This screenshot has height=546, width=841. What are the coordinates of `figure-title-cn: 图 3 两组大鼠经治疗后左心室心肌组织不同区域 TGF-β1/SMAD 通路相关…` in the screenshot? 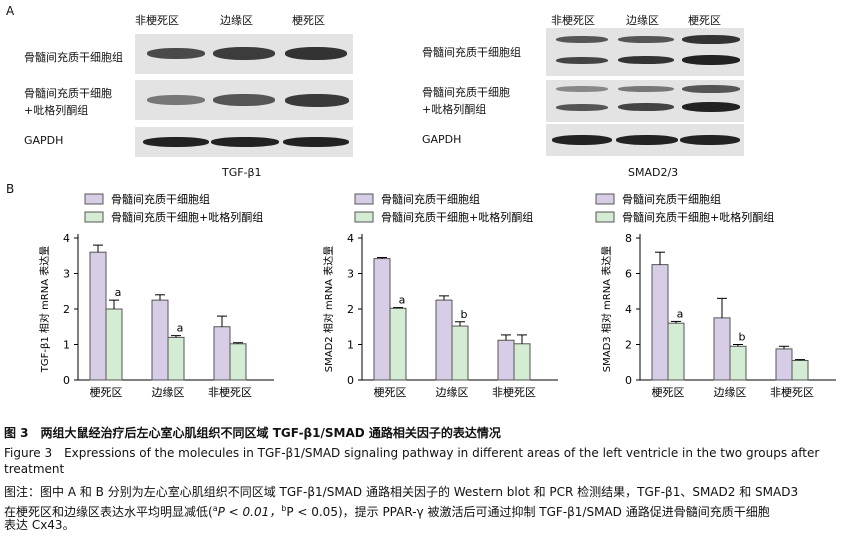 It's located at (252, 433).